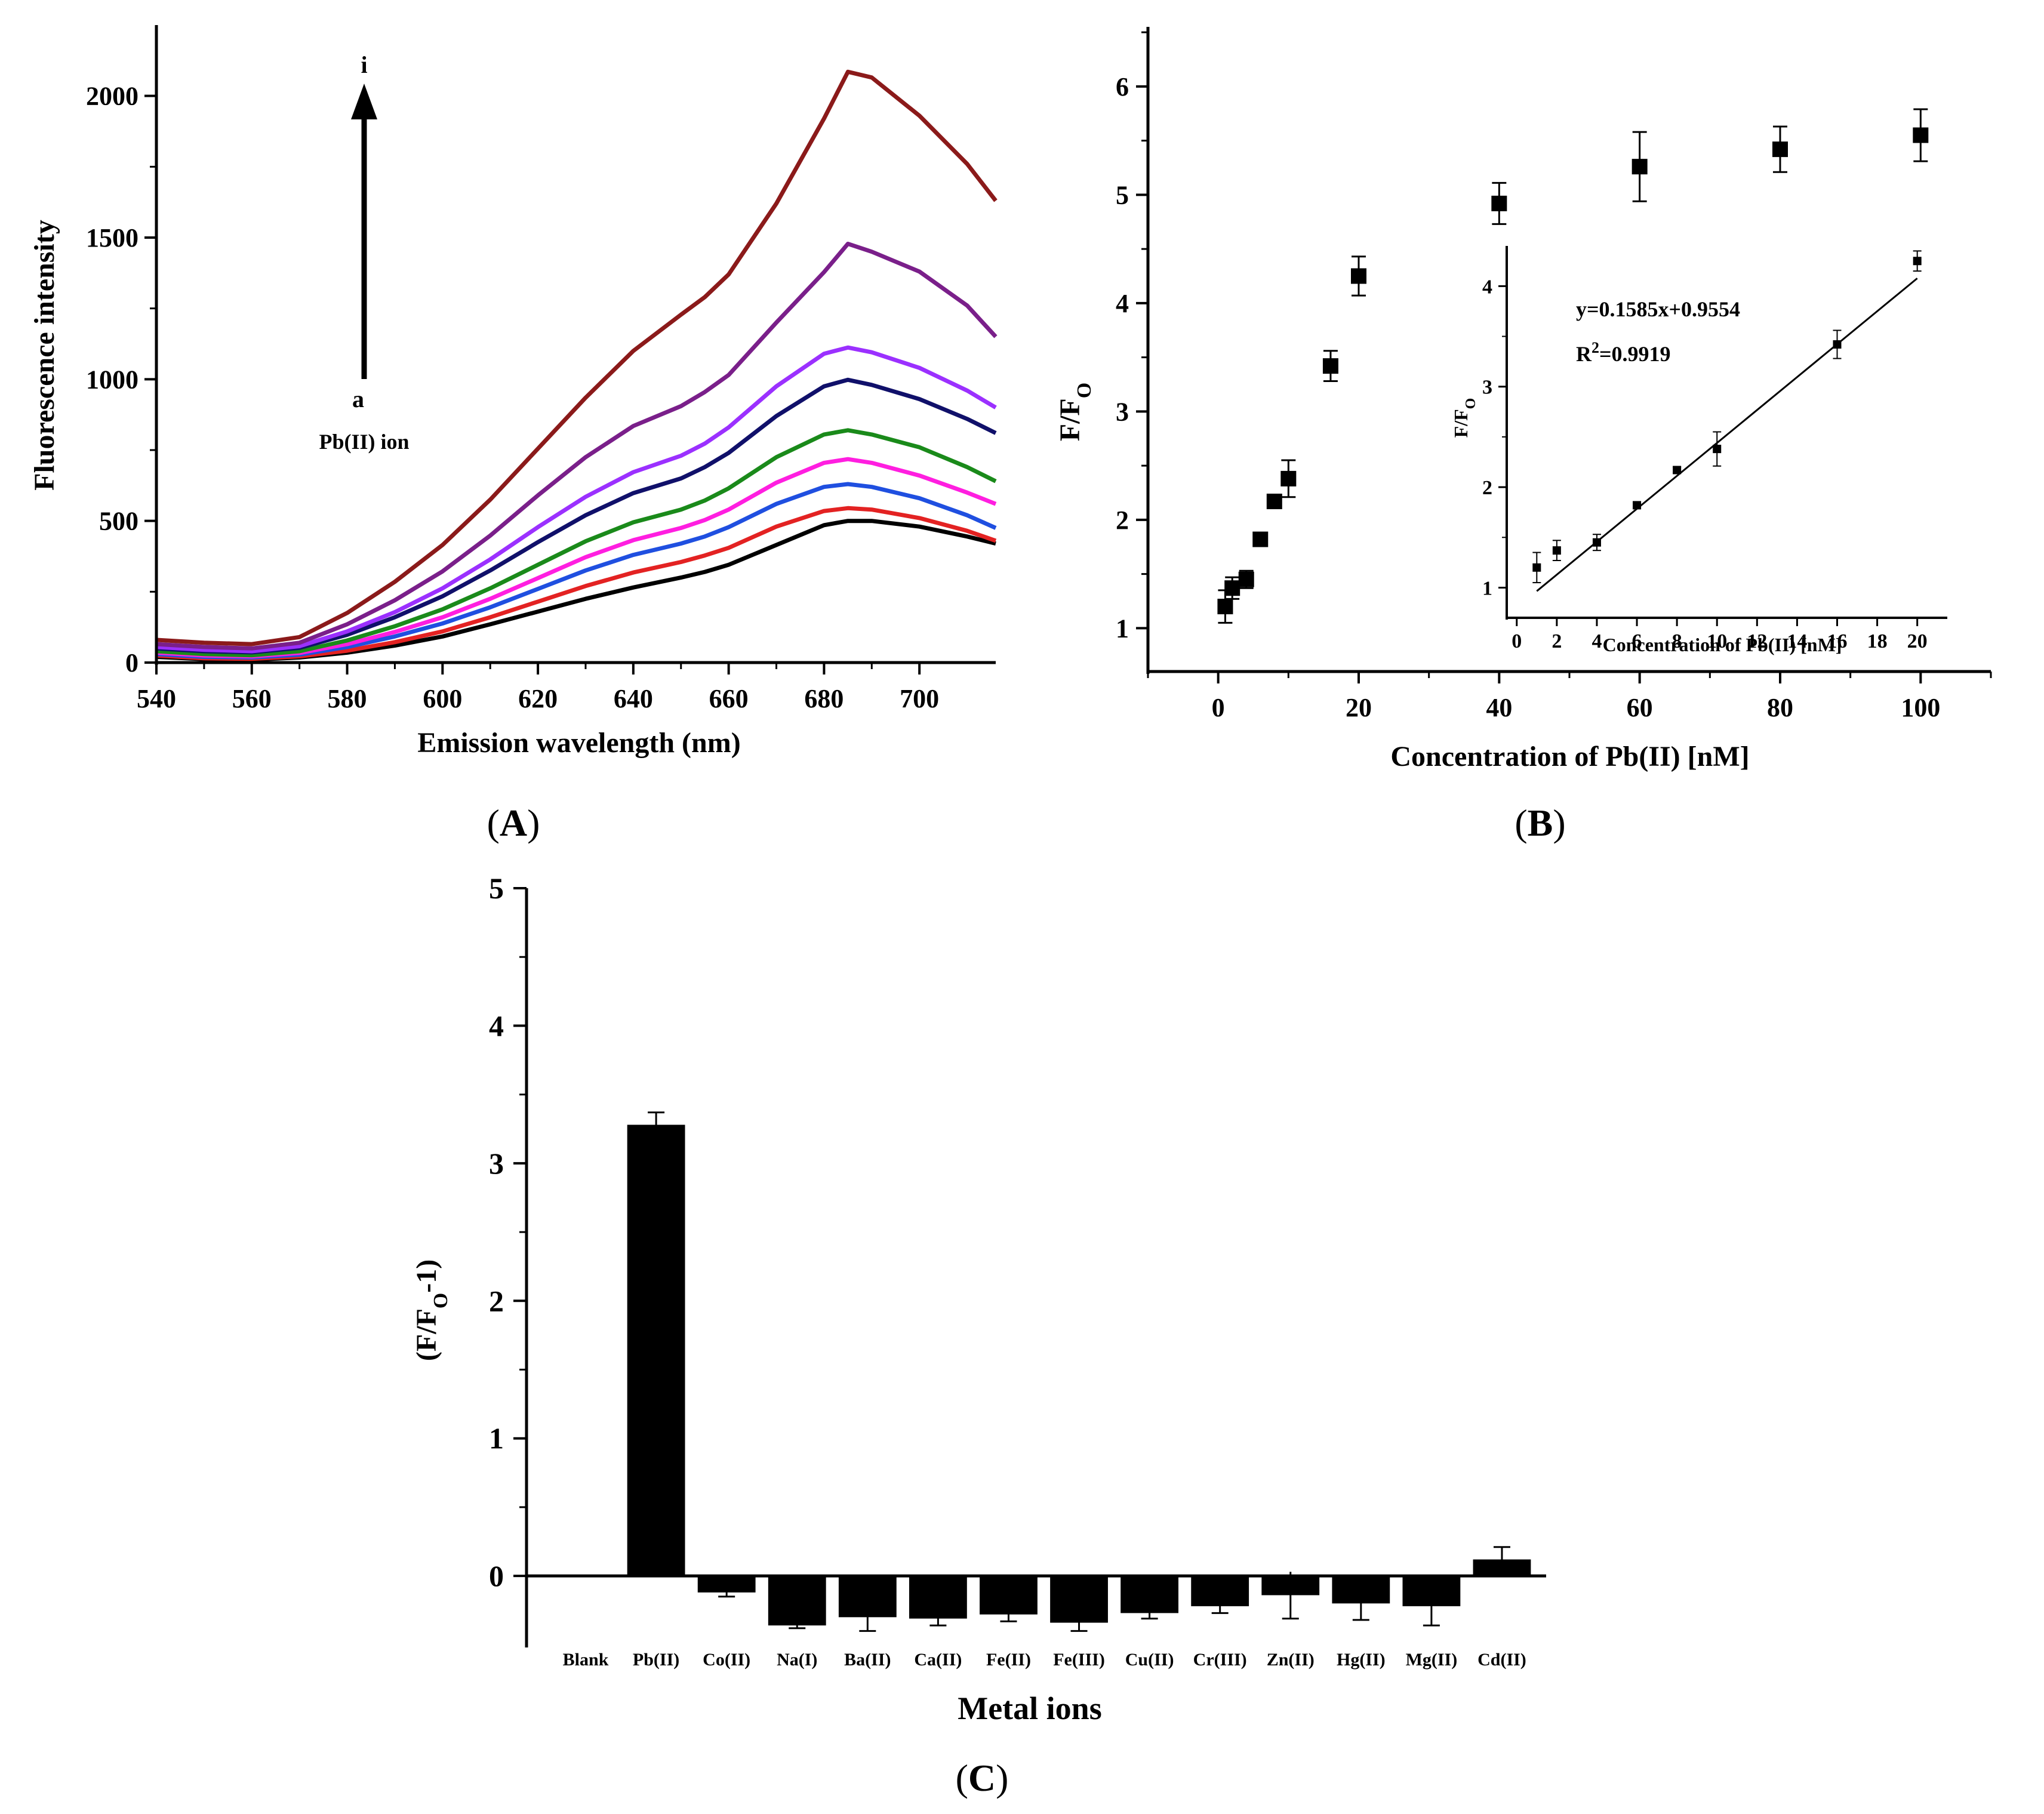  I want to click on panel-b-x-tick-label: 80, so click(1780, 708).